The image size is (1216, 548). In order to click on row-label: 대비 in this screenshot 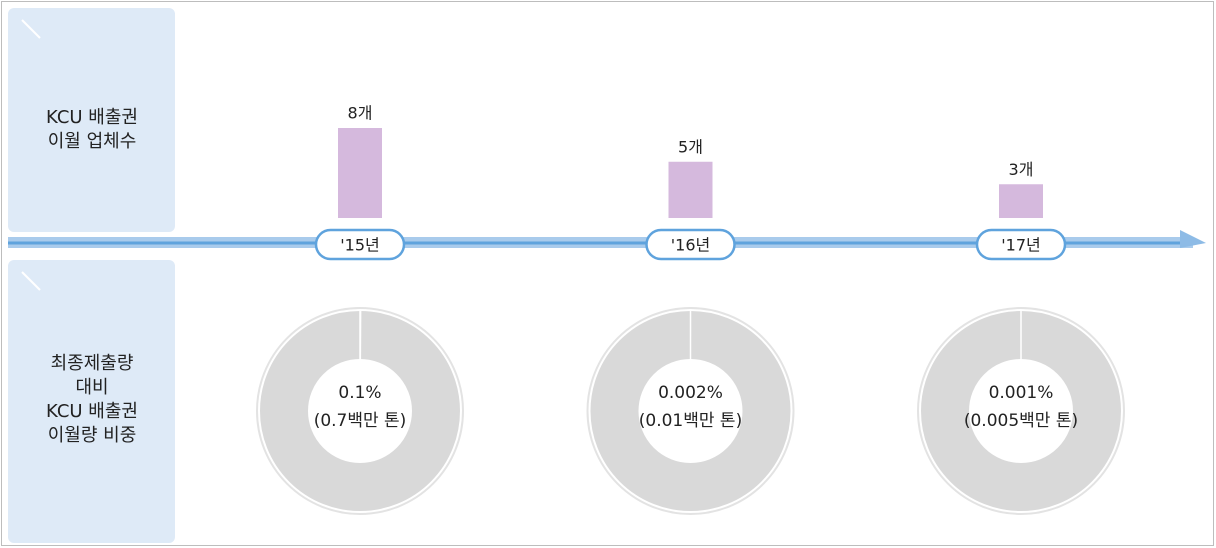, I will do `click(91, 387)`.